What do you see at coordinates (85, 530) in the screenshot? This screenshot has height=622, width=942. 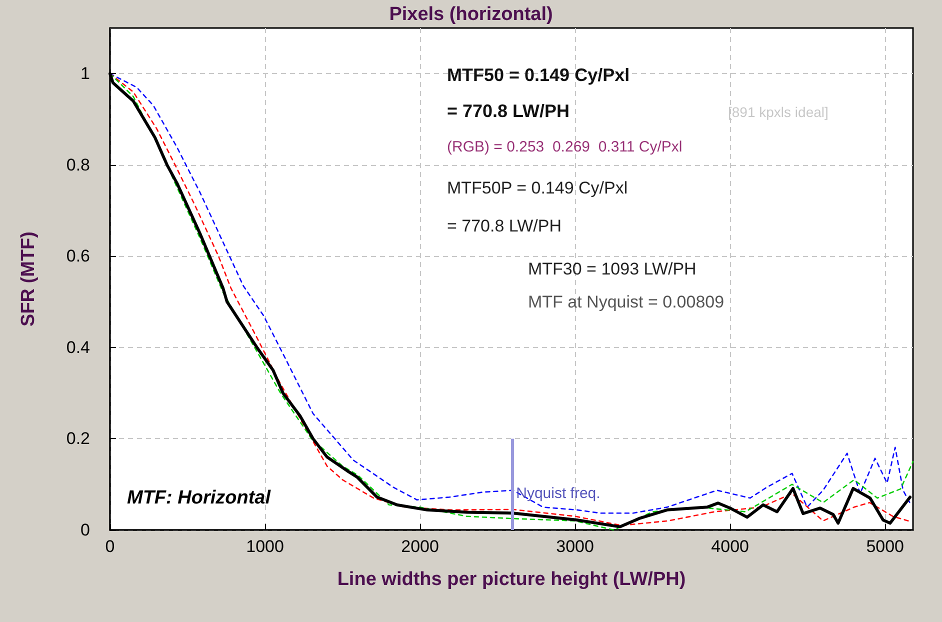 I see `y-tick-label: 0` at bounding box center [85, 530].